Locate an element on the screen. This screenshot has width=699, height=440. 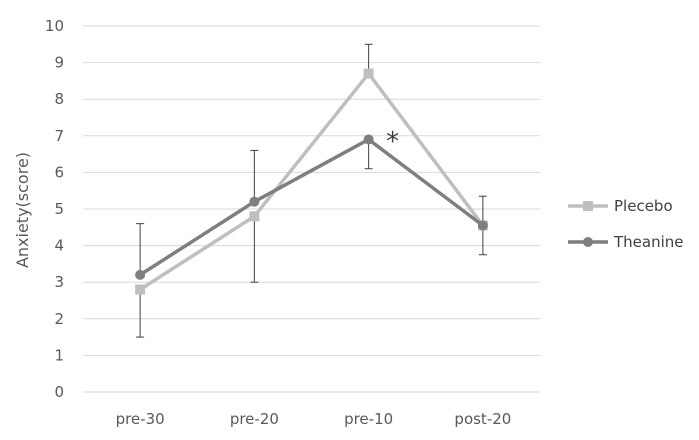
y-tick-label-2: 2 is located at coordinates (59, 319).